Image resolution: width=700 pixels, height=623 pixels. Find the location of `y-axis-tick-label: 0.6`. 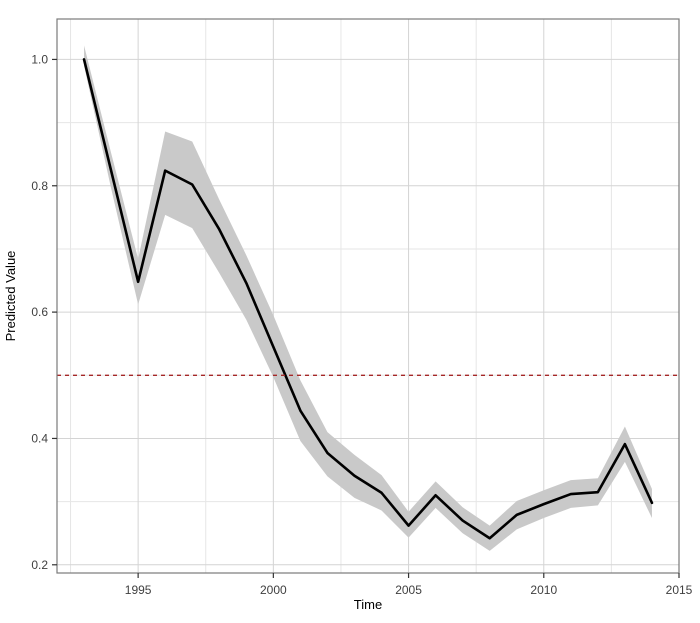

y-axis-tick-label: 0.6 is located at coordinates (39, 312).